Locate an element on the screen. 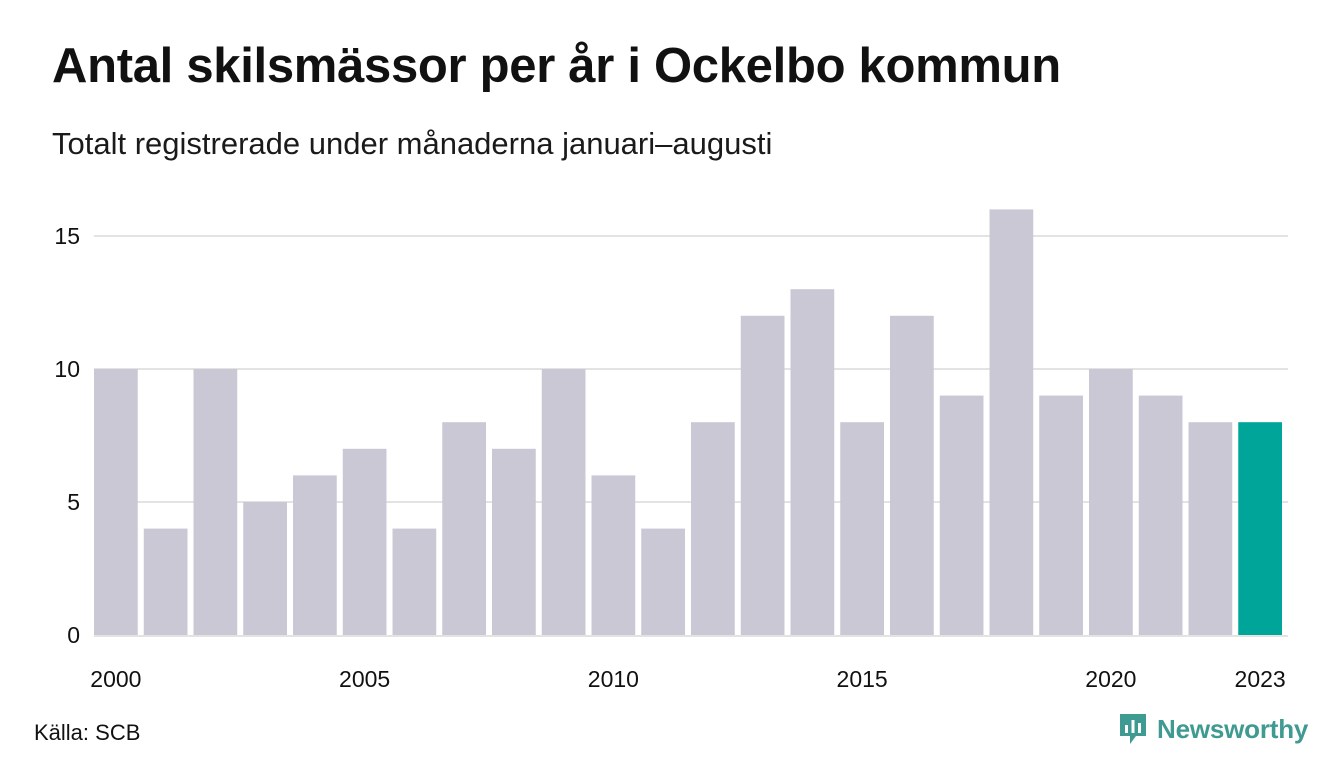 The height and width of the screenshot is (780, 1340). brand-name: Newsworthy is located at coordinates (1233, 728).